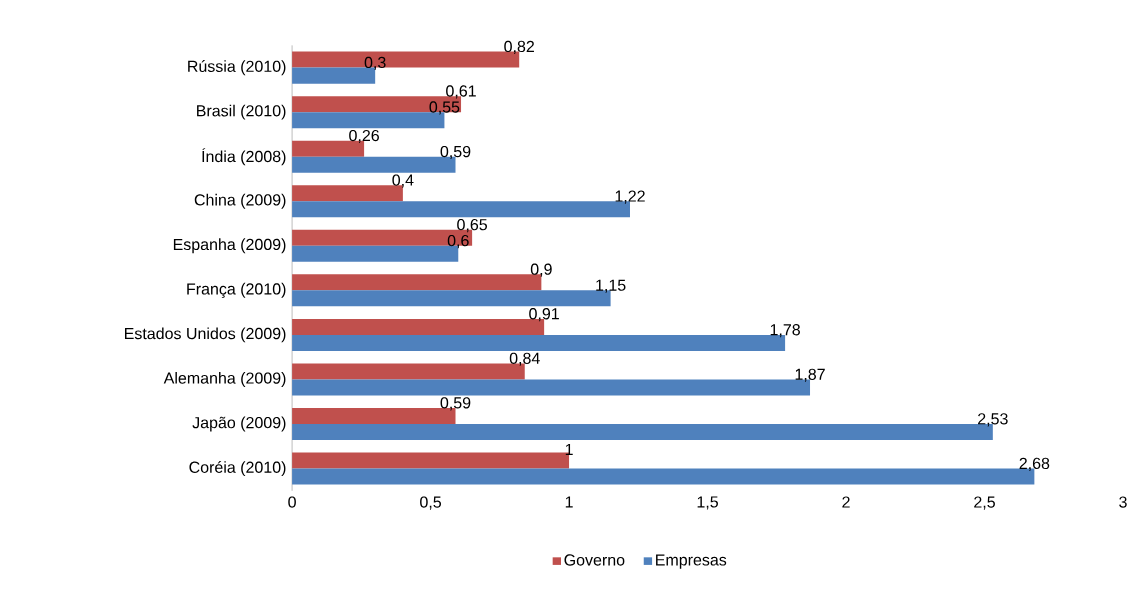 This screenshot has height=615, width=1139. Describe the element at coordinates (630, 197) in the screenshot. I see `data-label: 1,22` at that location.